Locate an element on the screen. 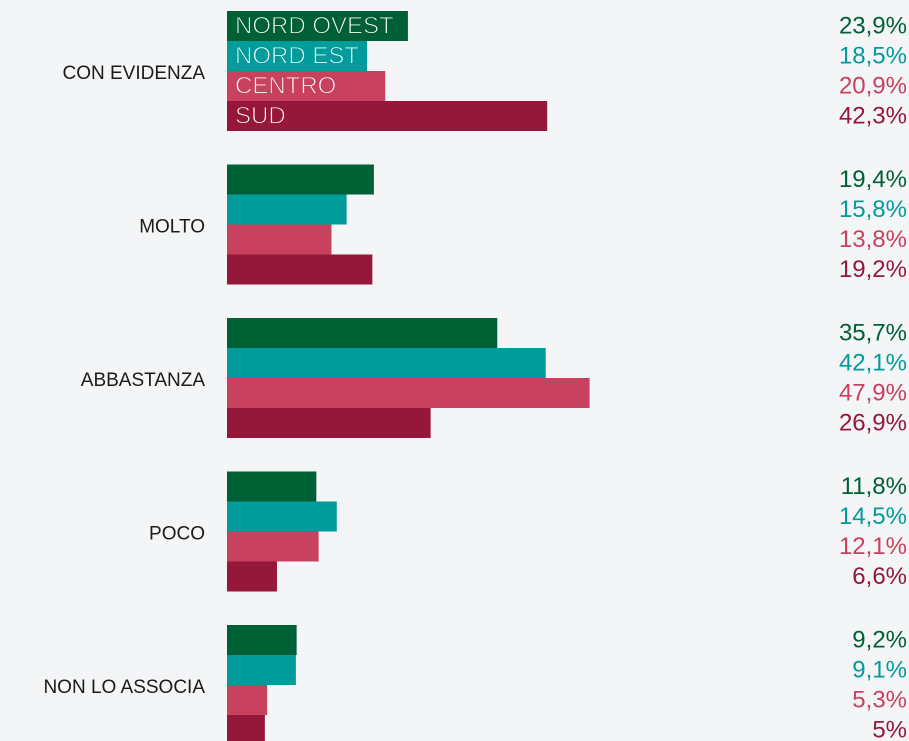 The height and width of the screenshot is (741, 909). value-label: 47,9% is located at coordinates (873, 392).